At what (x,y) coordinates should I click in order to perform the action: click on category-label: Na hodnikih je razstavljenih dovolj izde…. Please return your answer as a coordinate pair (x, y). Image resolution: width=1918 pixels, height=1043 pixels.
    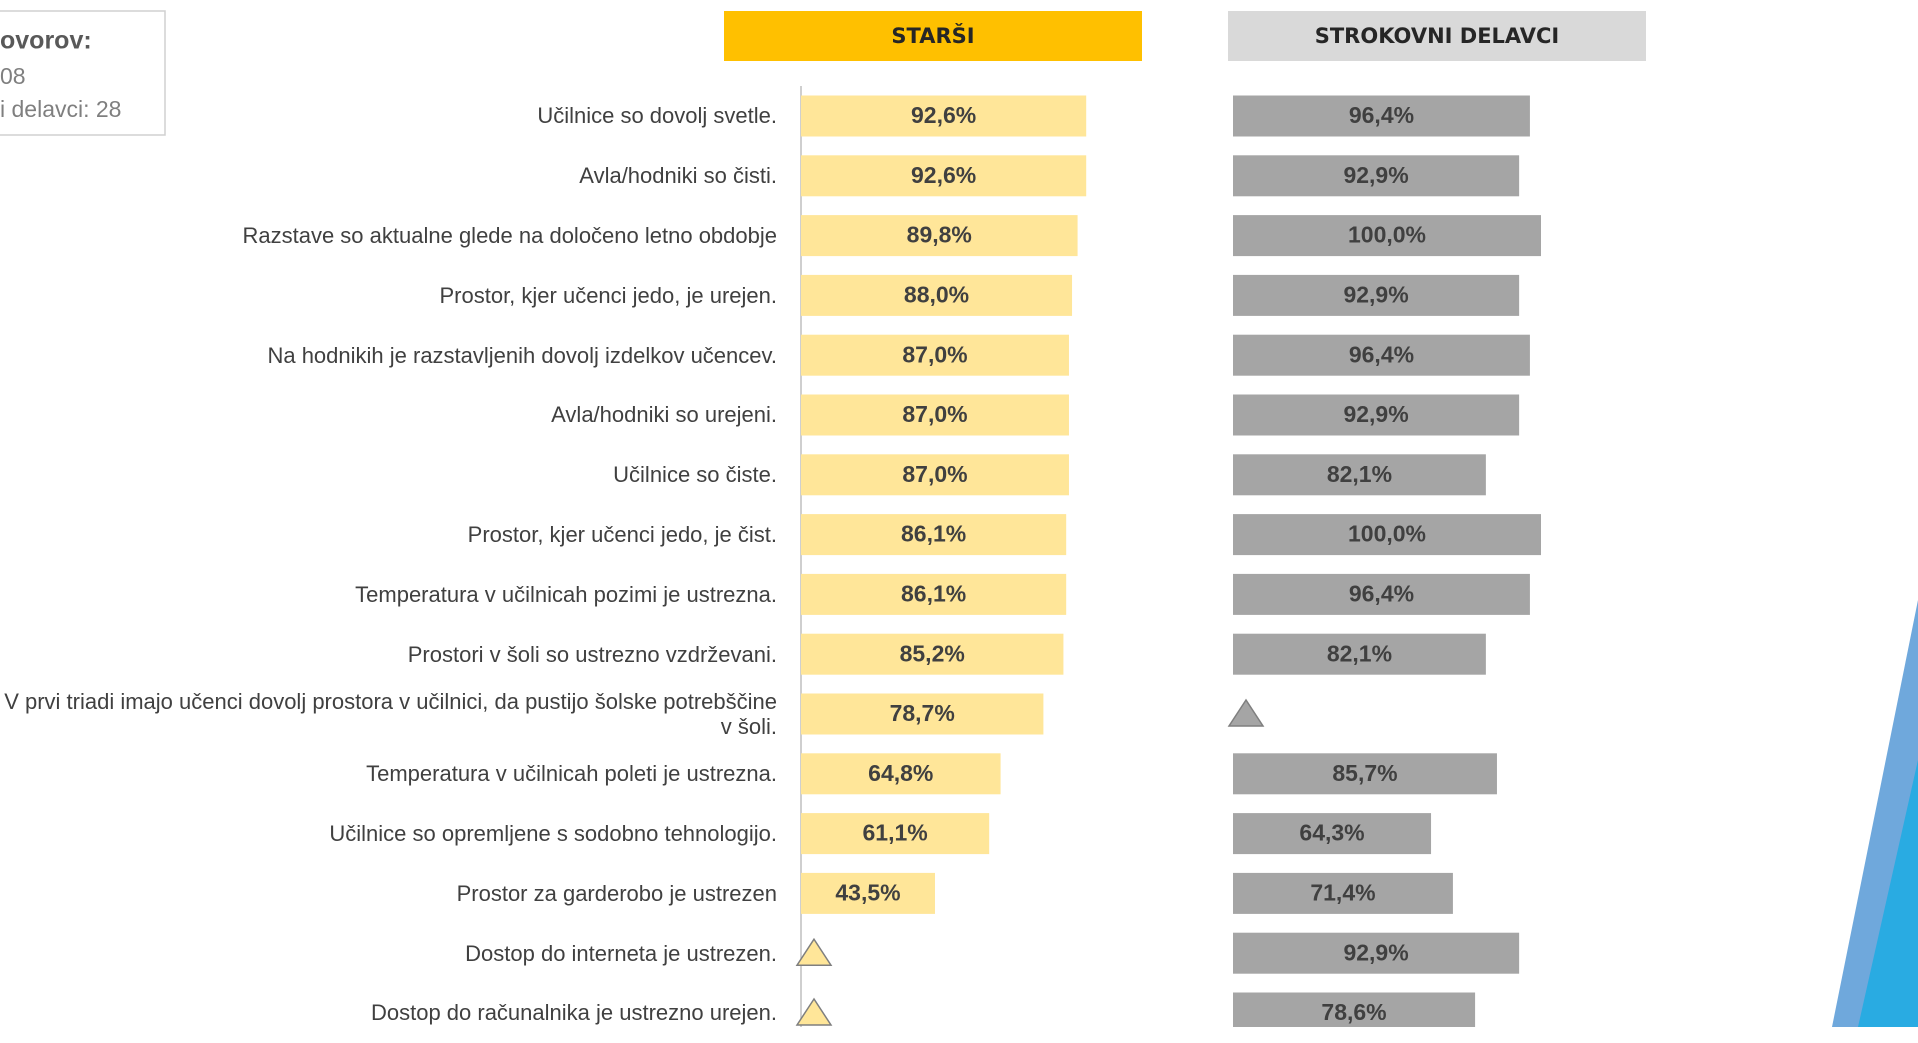
    Looking at the image, I should click on (522, 355).